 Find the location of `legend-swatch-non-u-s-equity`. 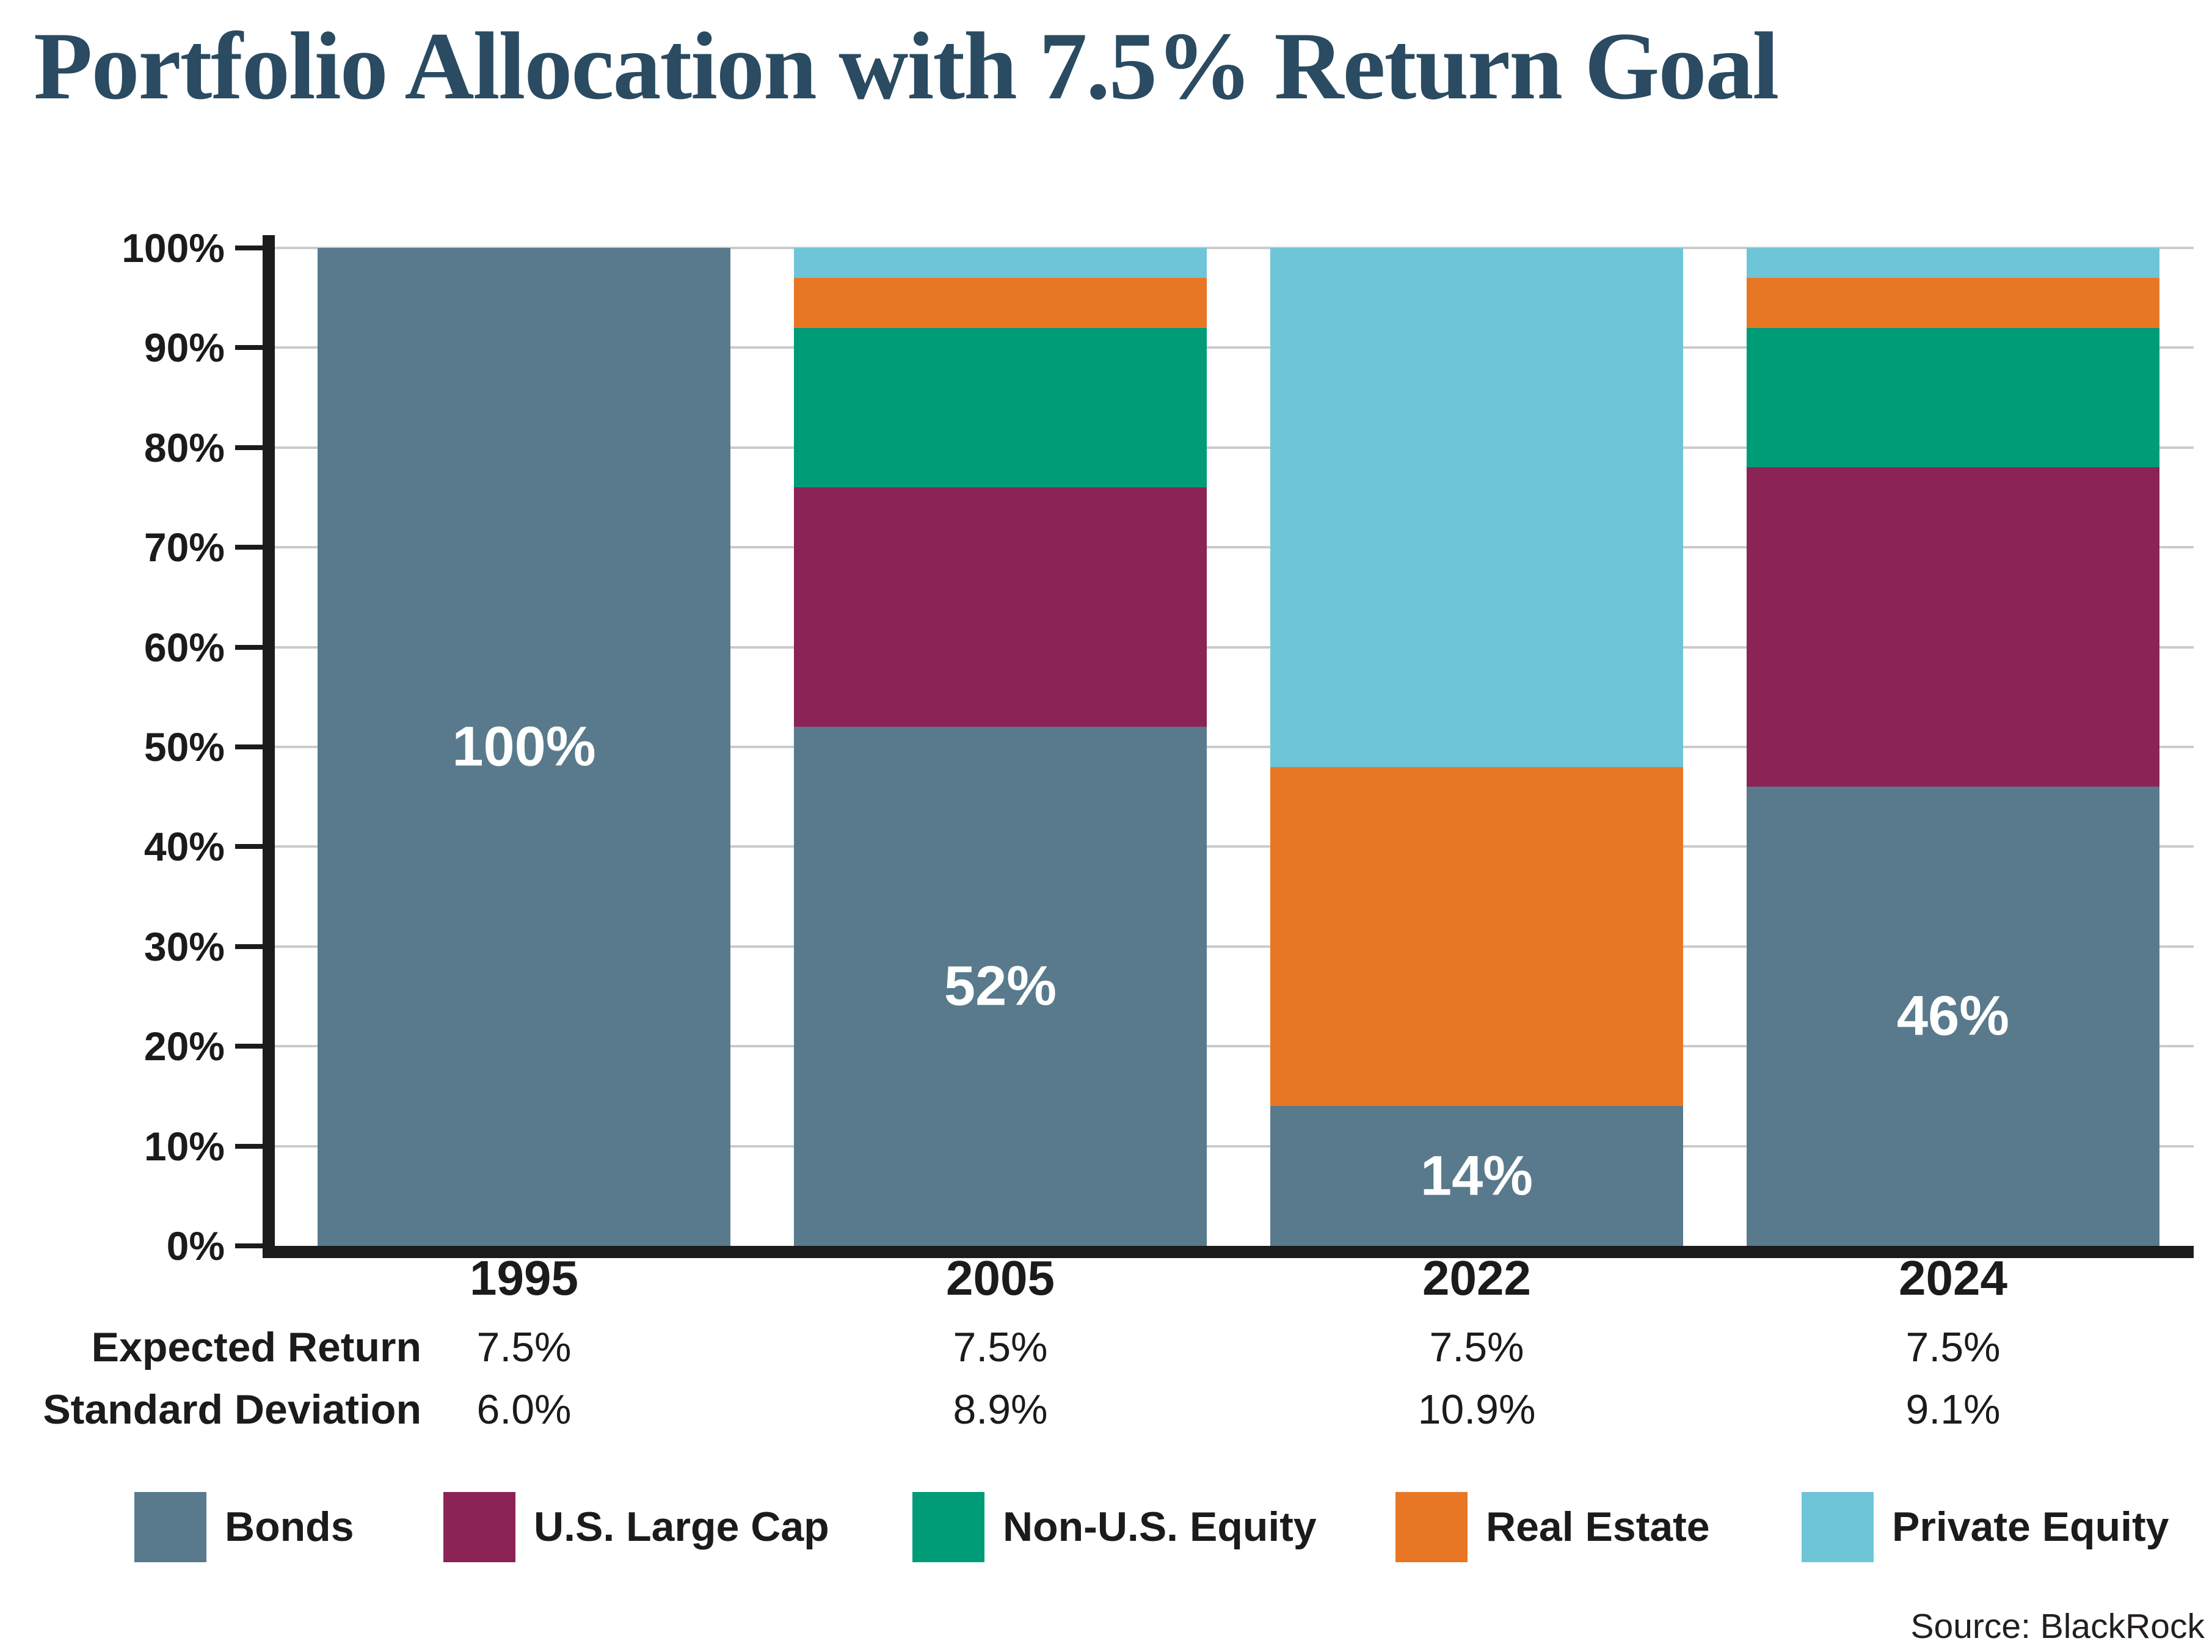

legend-swatch-non-u-s-equity is located at coordinates (948, 1527).